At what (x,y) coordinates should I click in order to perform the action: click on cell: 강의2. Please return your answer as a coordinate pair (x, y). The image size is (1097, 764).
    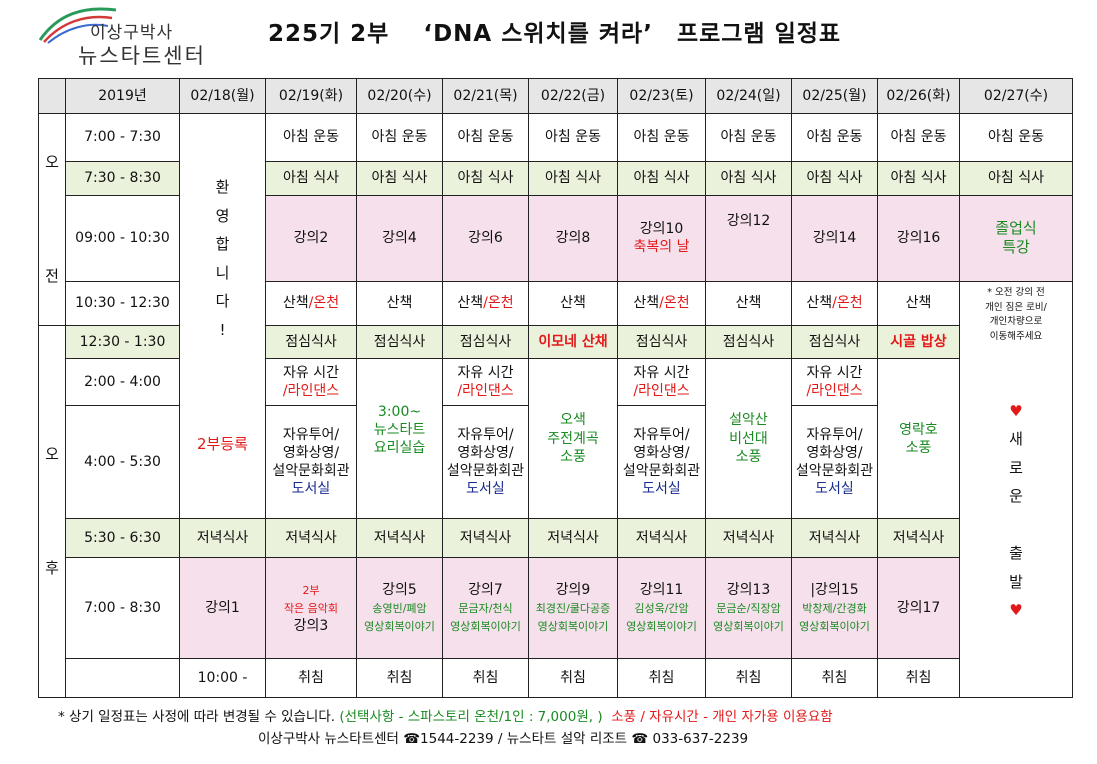
    Looking at the image, I should click on (311, 238).